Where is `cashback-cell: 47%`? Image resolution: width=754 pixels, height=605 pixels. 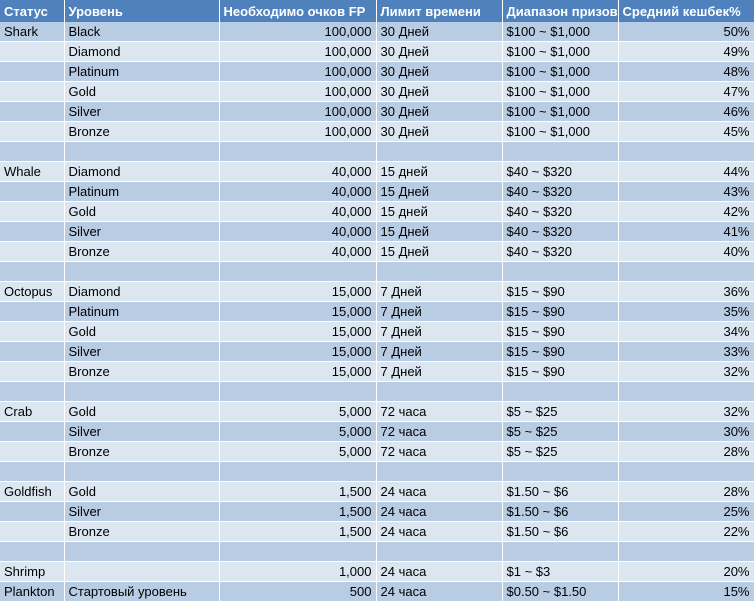 cashback-cell: 47% is located at coordinates (686, 91).